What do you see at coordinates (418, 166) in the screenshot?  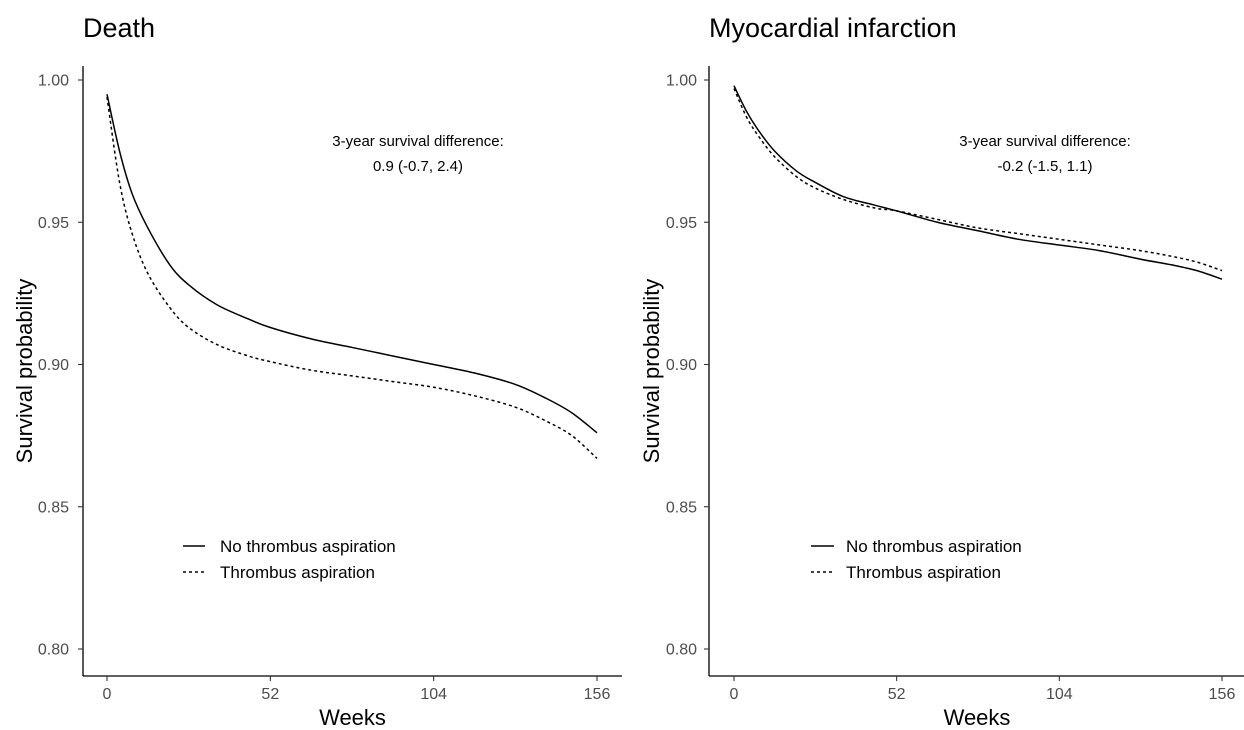 I see `annotation-value: 0.9 (-0.7, 2.4)` at bounding box center [418, 166].